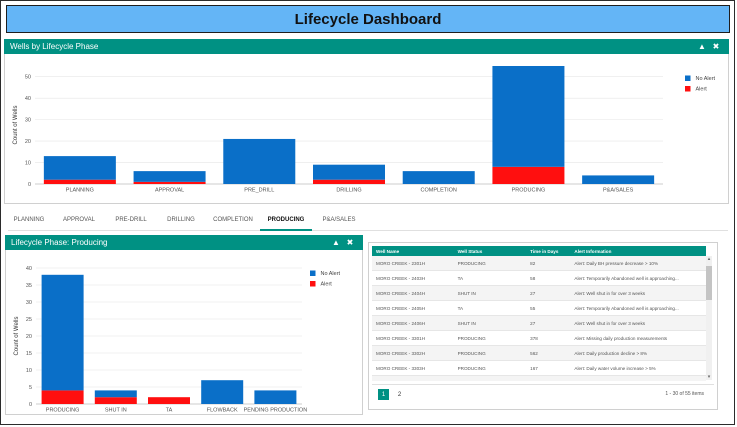 The width and height of the screenshot is (737, 427). What do you see at coordinates (28, 164) in the screenshot?
I see `y-tick-label: 10` at bounding box center [28, 164].